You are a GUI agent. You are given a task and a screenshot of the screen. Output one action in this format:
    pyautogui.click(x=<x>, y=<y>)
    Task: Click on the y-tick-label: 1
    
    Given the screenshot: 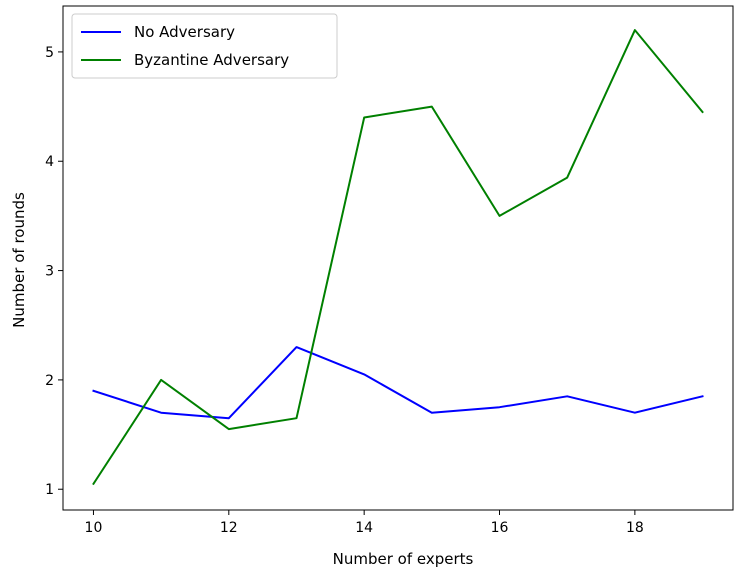 What is the action you would take?
    pyautogui.click(x=49, y=490)
    